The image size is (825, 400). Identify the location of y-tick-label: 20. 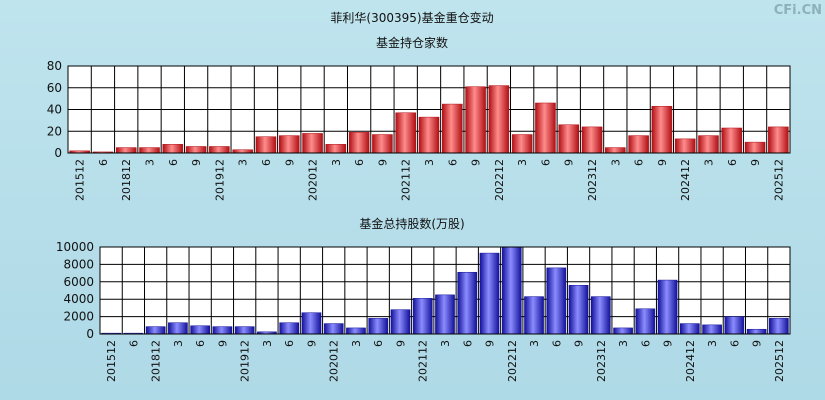
(54, 131).